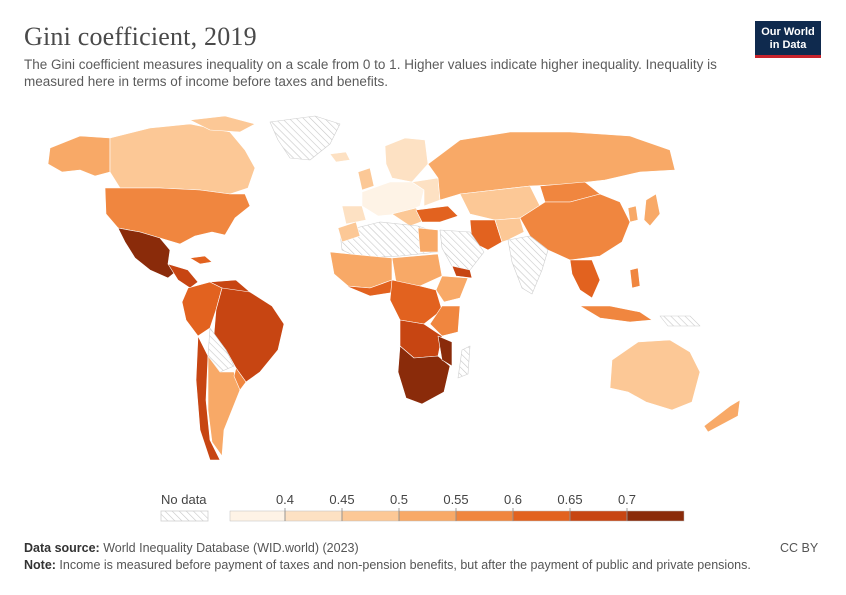 The height and width of the screenshot is (595, 846). I want to click on region-uruguay, so click(240, 379).